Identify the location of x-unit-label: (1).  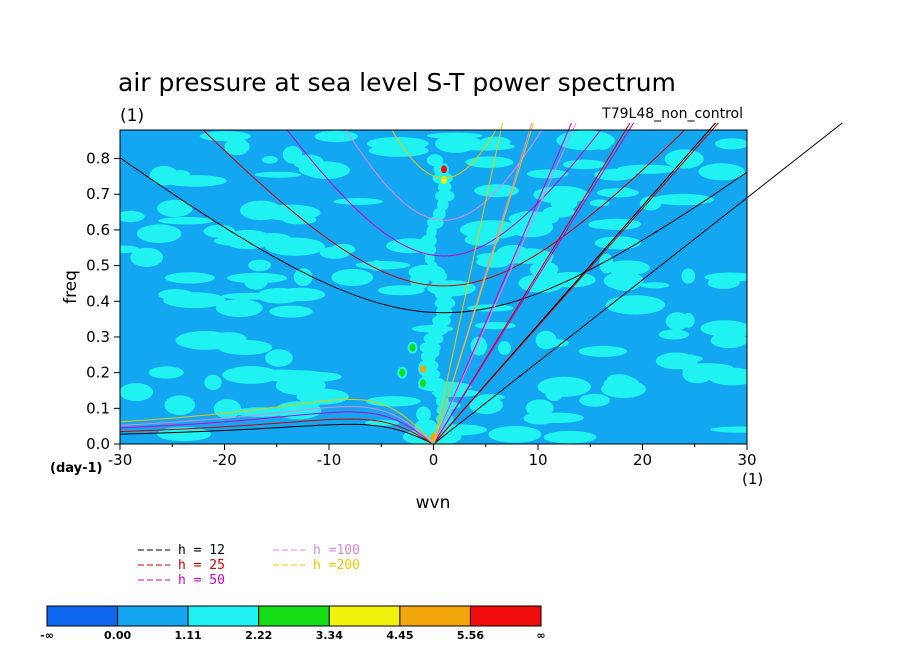
(752, 479).